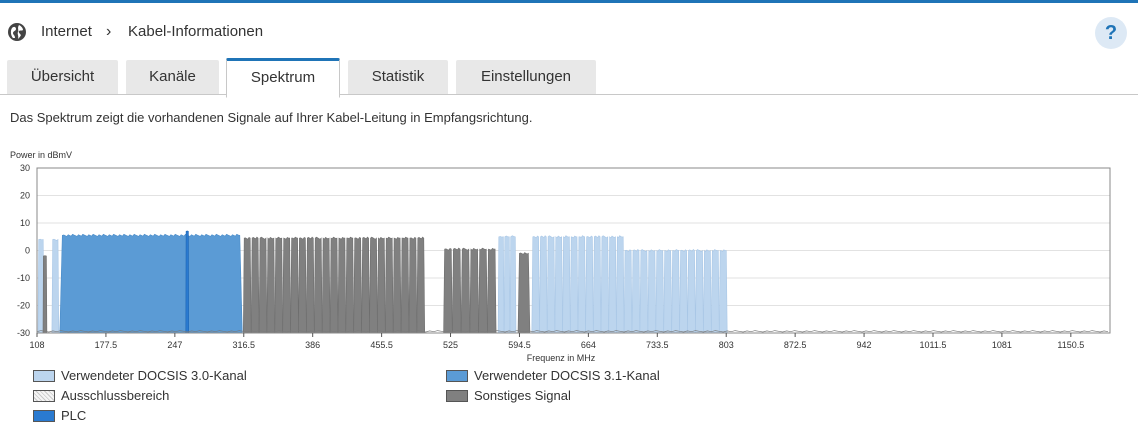  I want to click on x-tick-label: 942, so click(864, 345).